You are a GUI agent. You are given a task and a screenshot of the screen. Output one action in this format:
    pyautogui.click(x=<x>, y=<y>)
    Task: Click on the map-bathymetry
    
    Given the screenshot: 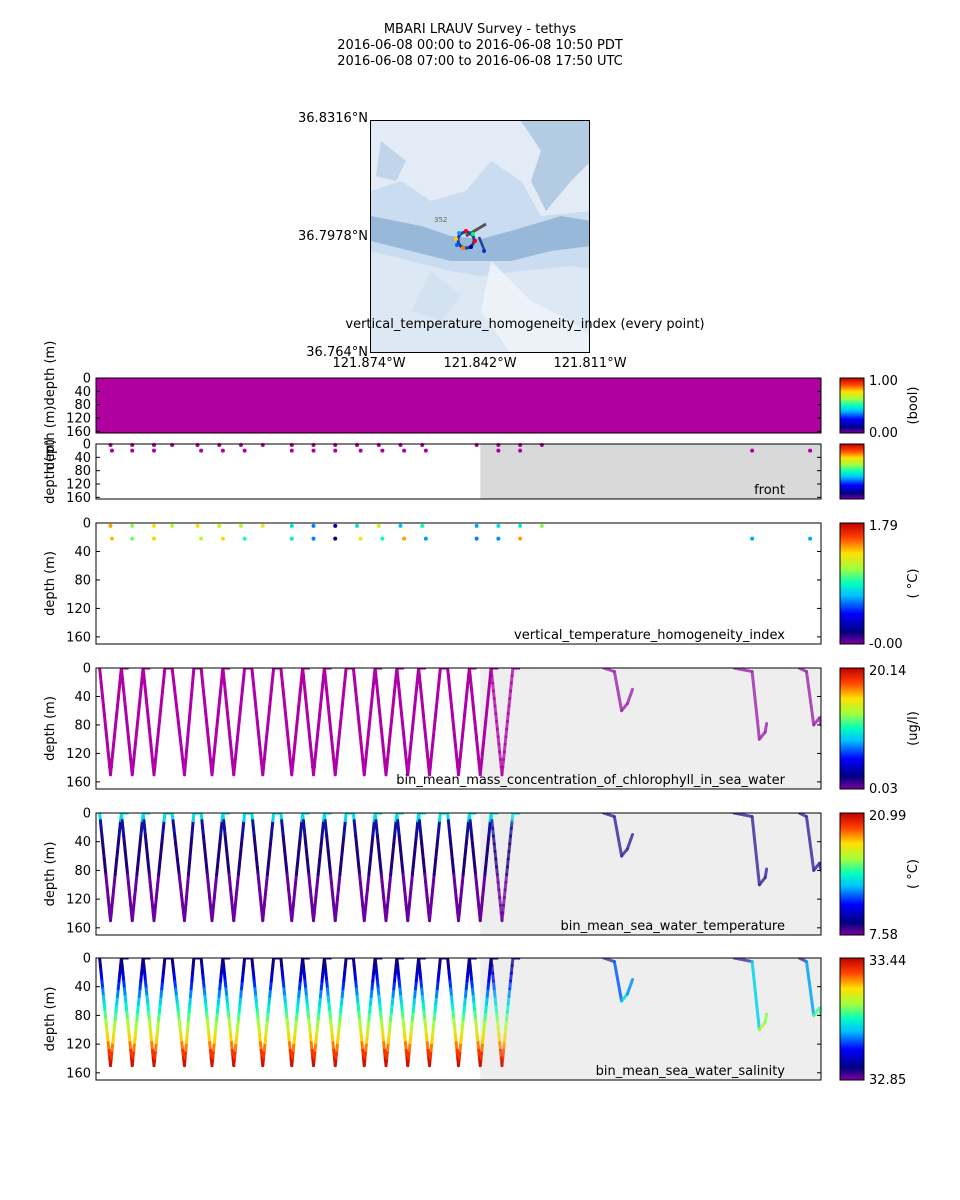 What is the action you would take?
    pyautogui.click(x=480, y=236)
    